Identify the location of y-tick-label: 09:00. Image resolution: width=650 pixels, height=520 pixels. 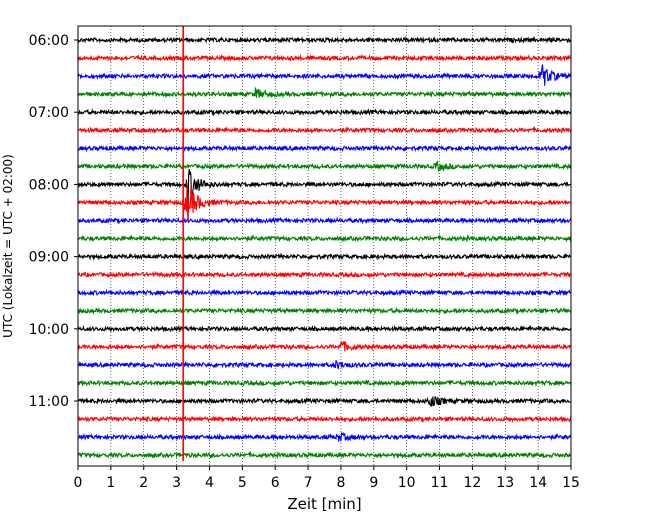
(49, 258).